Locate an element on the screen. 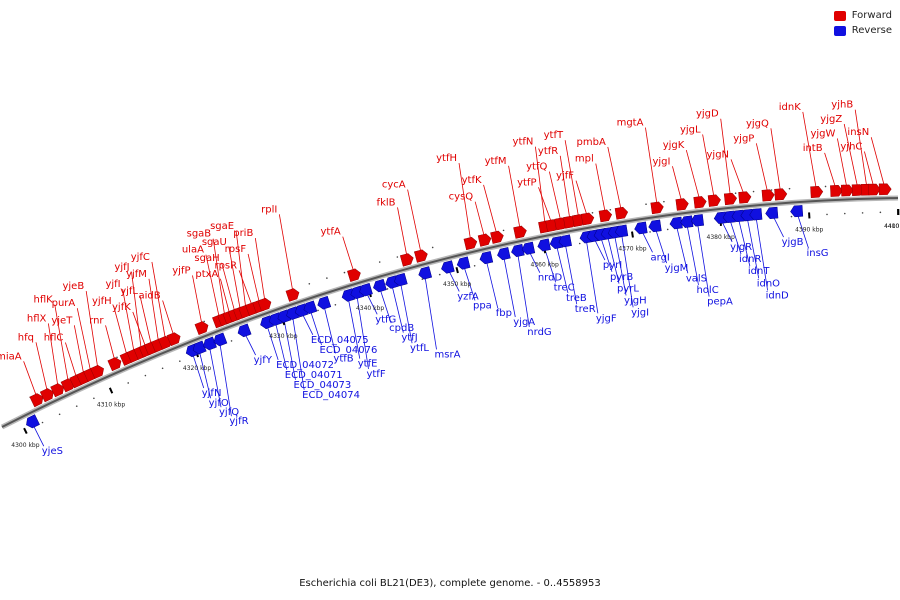  forward-gene-label: rpsR is located at coordinates (225, 265).